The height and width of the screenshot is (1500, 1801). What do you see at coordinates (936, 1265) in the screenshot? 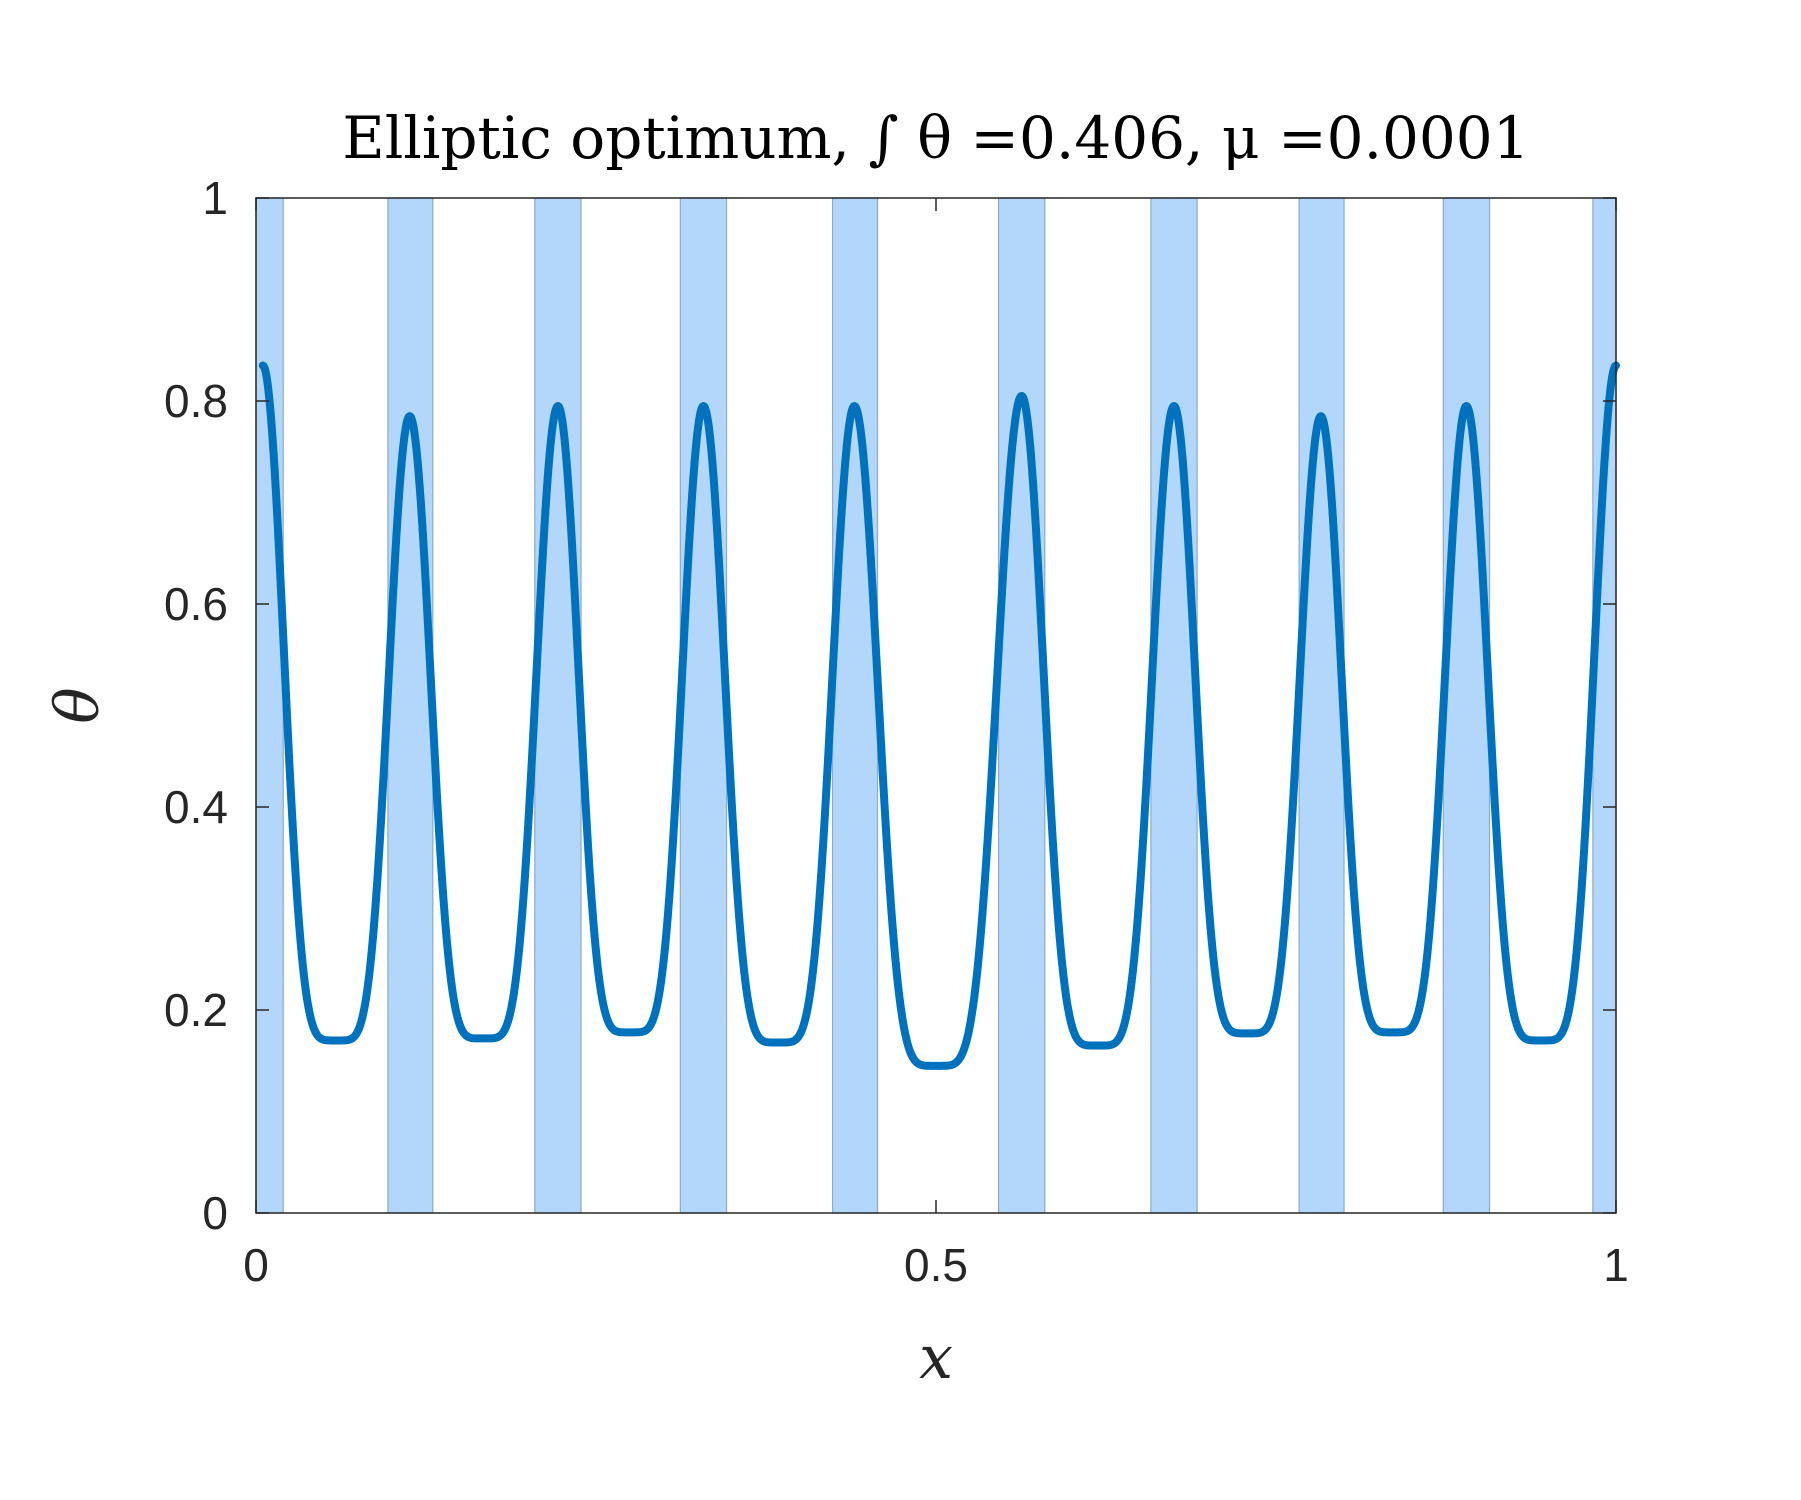
I see `x-tick-label: 0.5` at bounding box center [936, 1265].